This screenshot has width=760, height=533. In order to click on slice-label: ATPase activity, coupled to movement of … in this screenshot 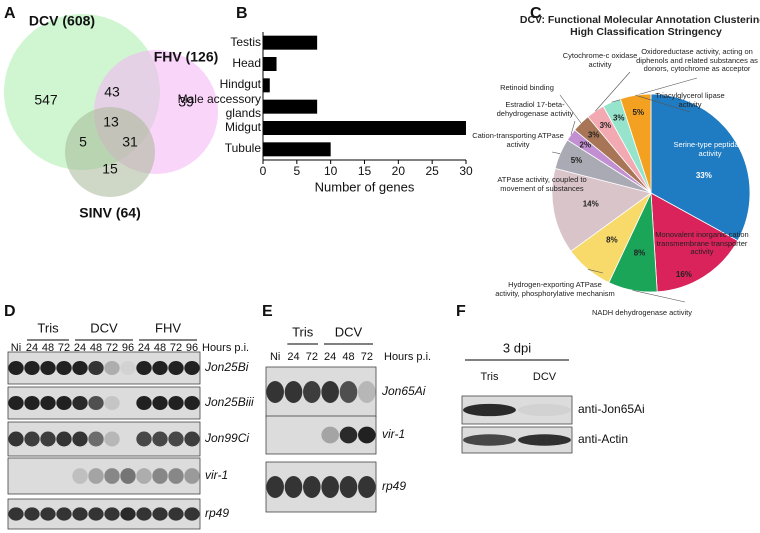, I will do `click(542, 184)`.